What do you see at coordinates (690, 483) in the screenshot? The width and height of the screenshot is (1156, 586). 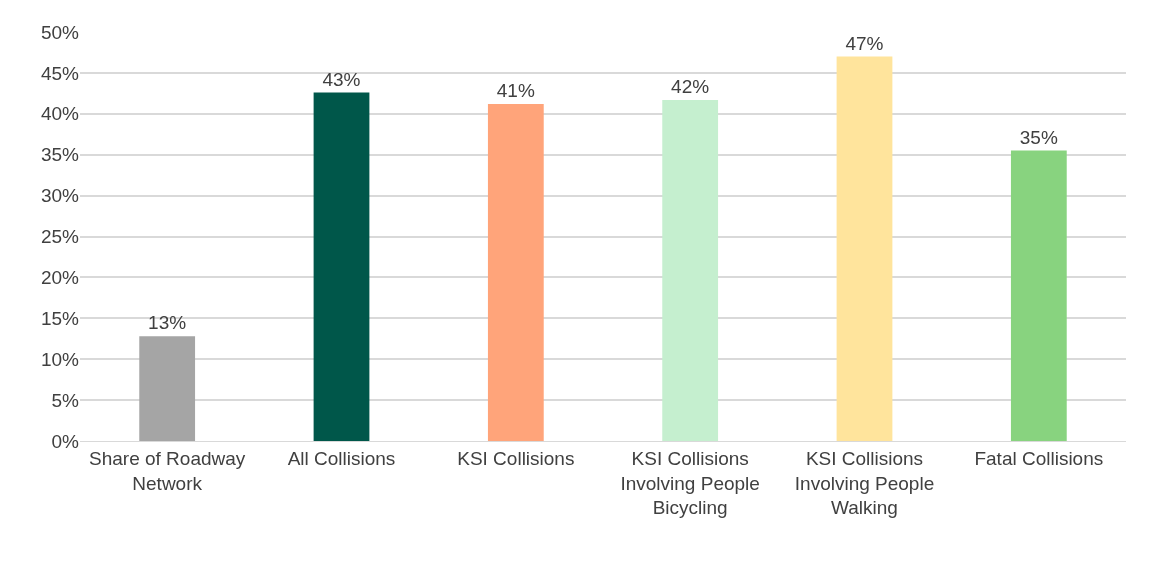 I see `x-tick-label: KSI Collisions Involving People Bicycling` at bounding box center [690, 483].